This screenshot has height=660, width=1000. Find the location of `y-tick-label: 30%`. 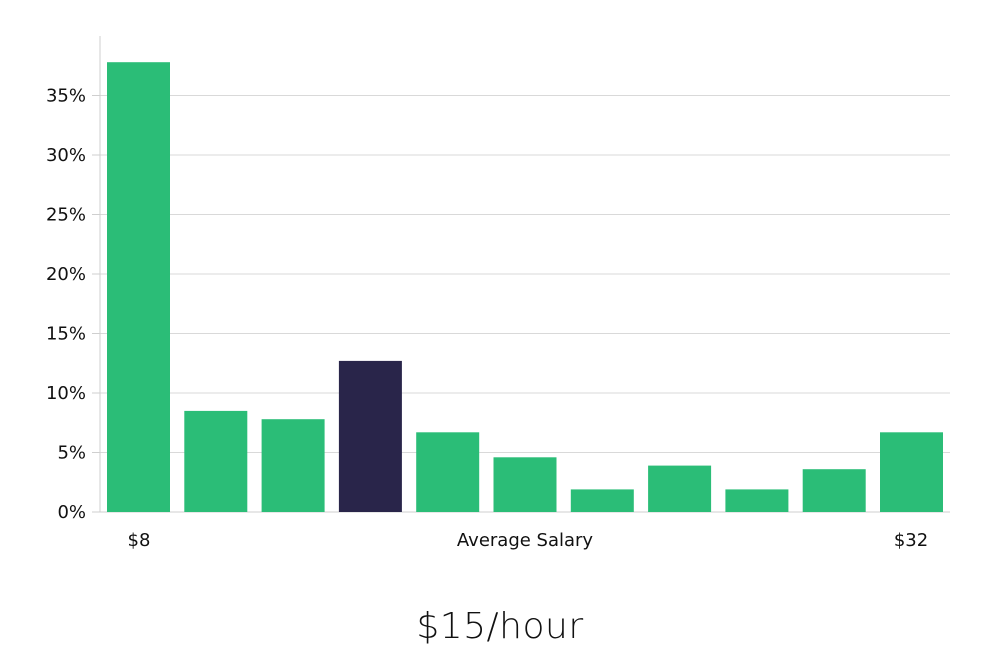

y-tick-label: 30% is located at coordinates (66, 155).